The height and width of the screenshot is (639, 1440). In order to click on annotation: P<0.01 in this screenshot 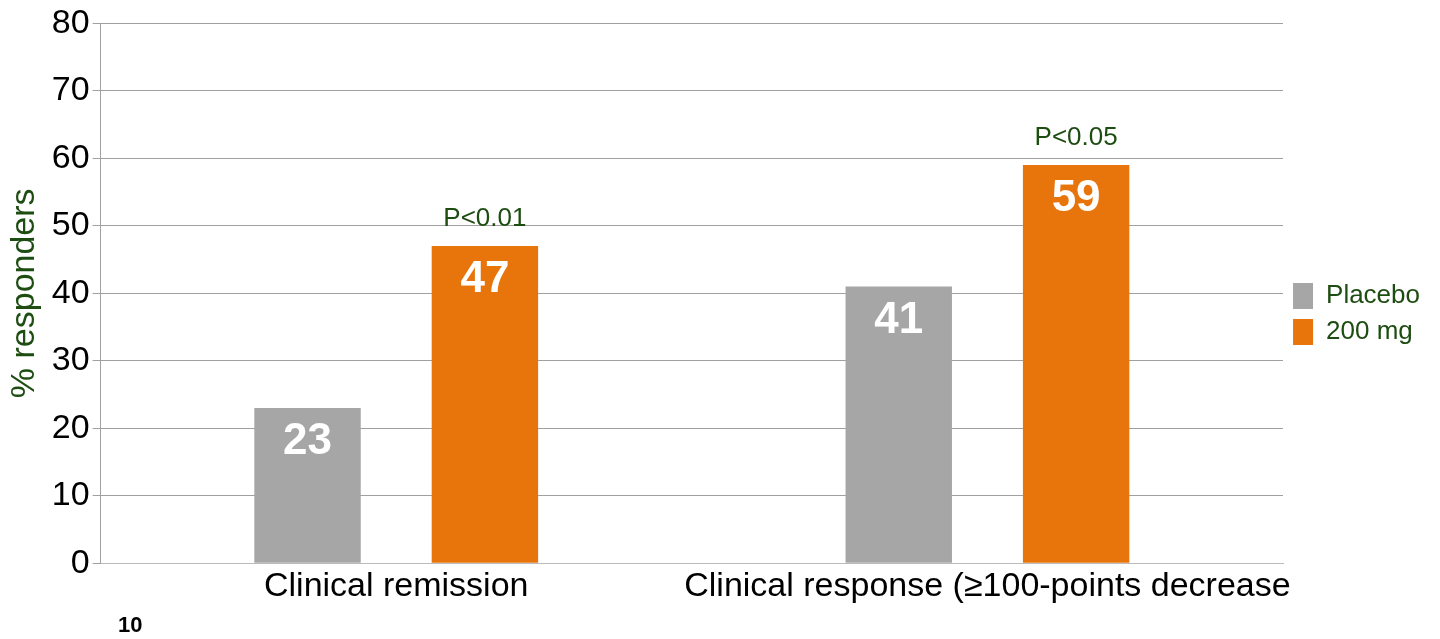, I will do `click(485, 217)`.